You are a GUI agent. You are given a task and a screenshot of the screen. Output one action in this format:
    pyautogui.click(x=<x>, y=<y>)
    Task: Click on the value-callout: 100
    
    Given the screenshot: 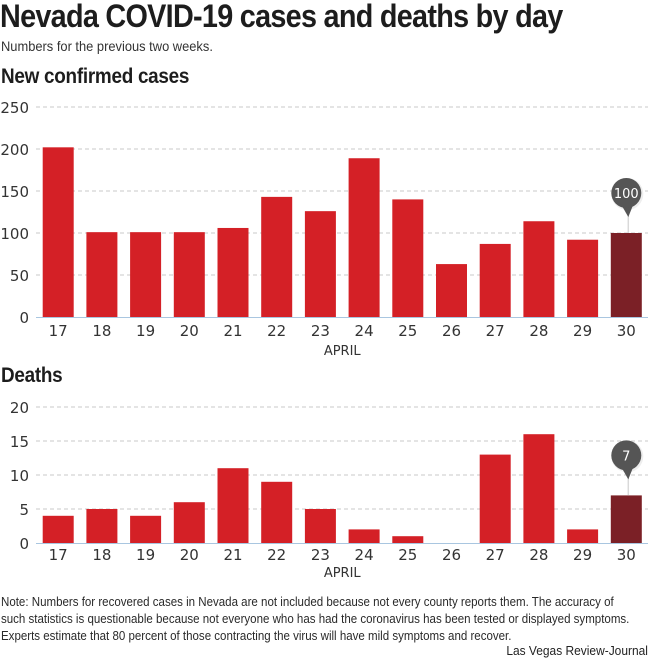 What is the action you would take?
    pyautogui.click(x=627, y=205)
    